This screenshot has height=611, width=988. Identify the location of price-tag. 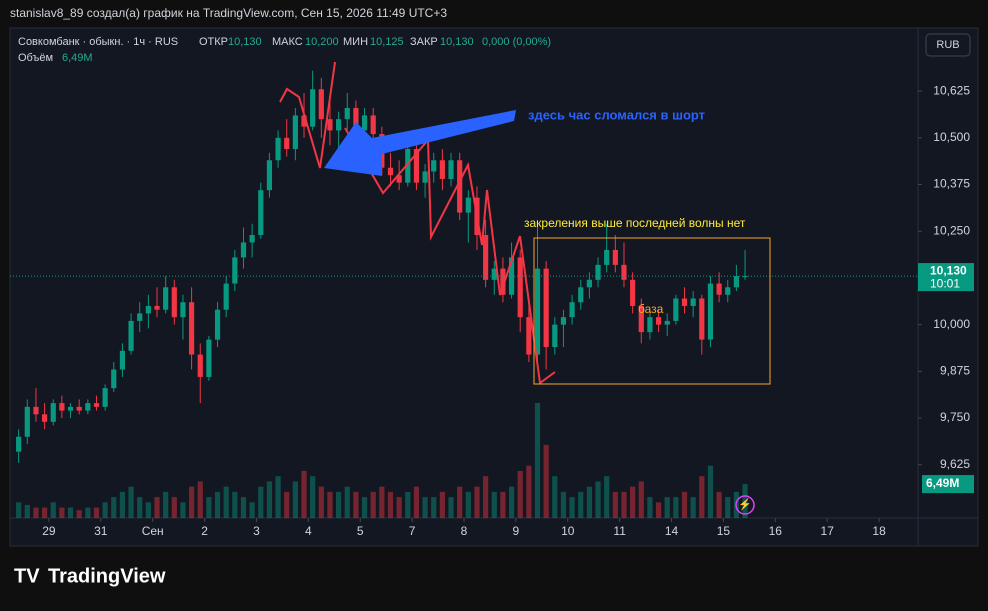
(946, 277).